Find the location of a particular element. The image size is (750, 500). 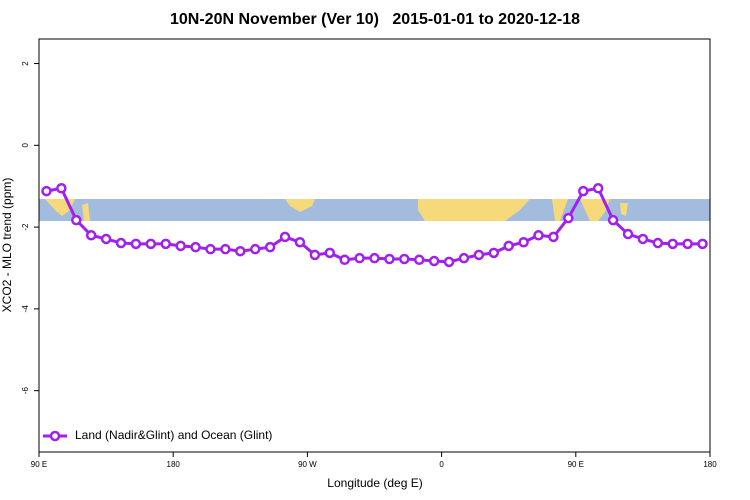

y-tick-label: 2 is located at coordinates (25, 63).